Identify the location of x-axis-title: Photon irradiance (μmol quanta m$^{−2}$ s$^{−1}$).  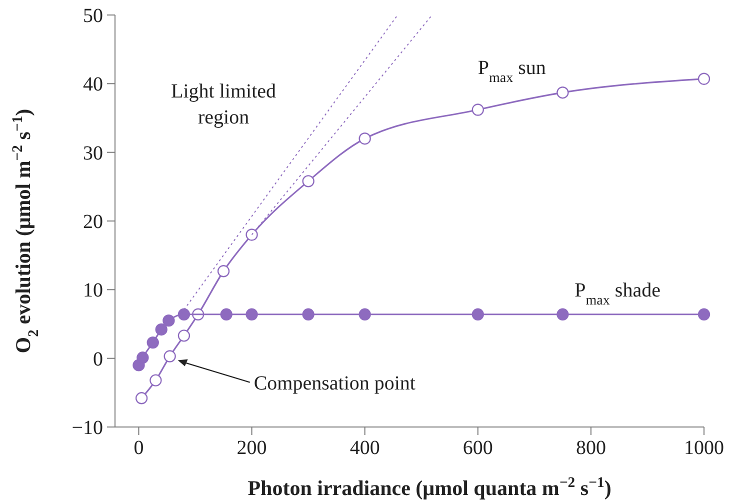
(430, 487).